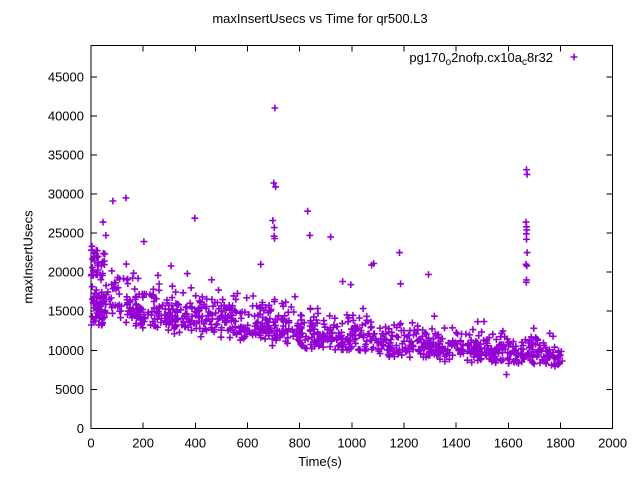  I want to click on x-tick-label: 400, so click(195, 443).